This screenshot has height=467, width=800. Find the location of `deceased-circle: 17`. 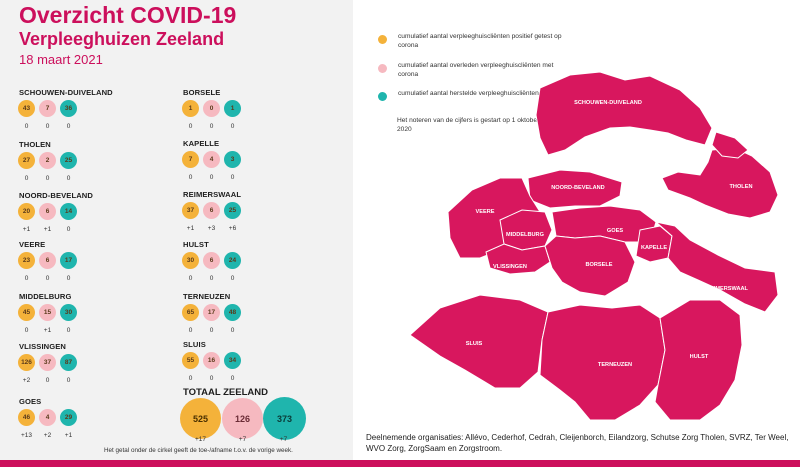

deceased-circle: 17 is located at coordinates (211, 312).